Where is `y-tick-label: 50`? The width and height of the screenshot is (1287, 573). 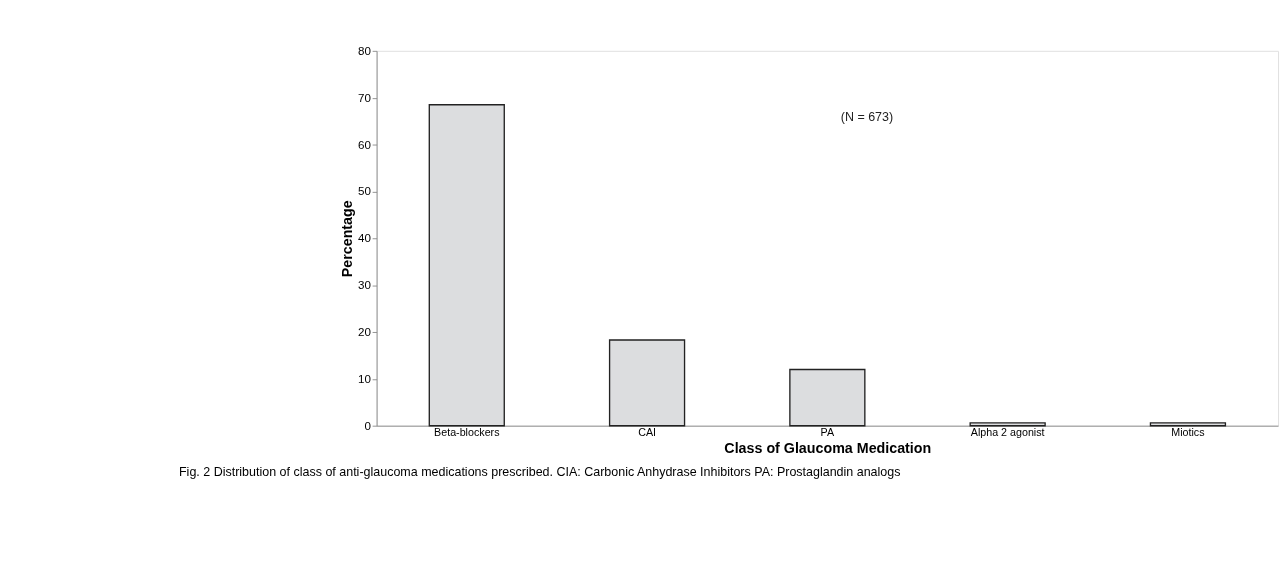
y-tick-label: 50 is located at coordinates (364, 191).